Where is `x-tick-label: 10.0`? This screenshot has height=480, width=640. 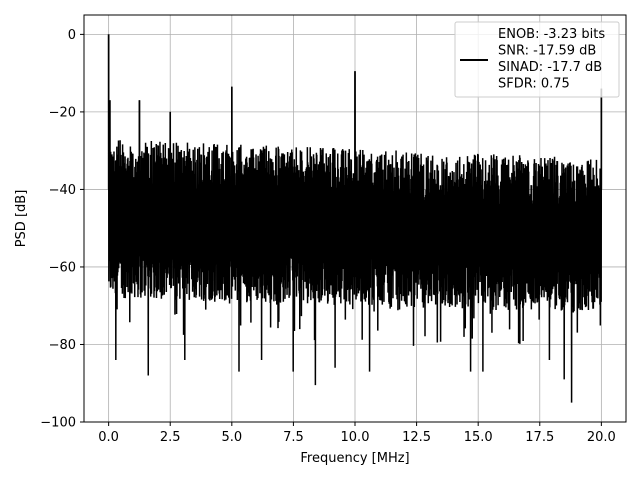
x-tick-label: 10.0 is located at coordinates (355, 437).